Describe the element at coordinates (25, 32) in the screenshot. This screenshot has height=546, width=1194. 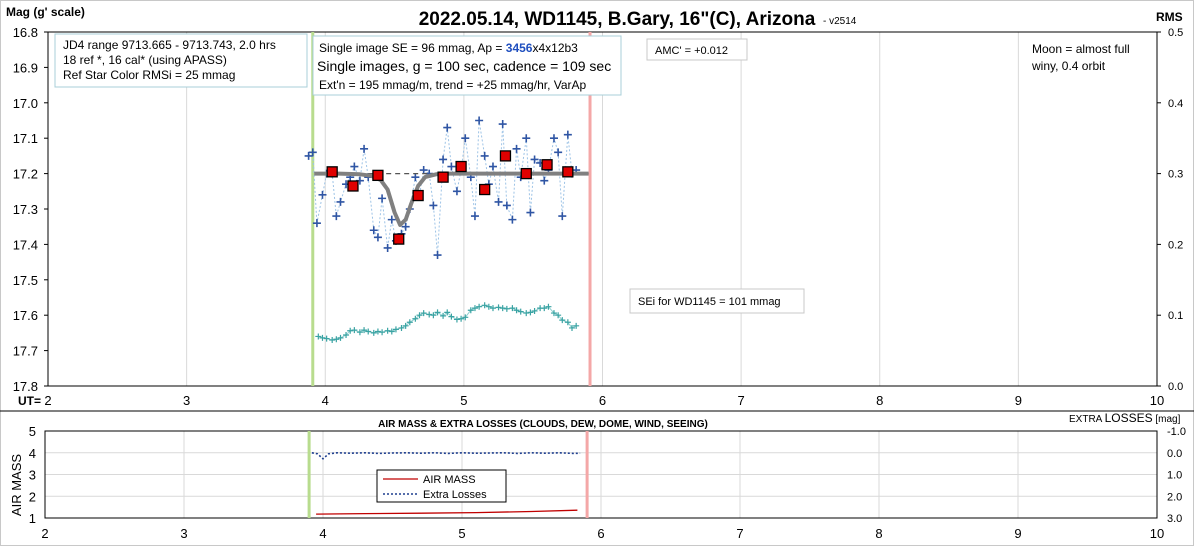
I see `main-y-tick-label: 16.8` at that location.